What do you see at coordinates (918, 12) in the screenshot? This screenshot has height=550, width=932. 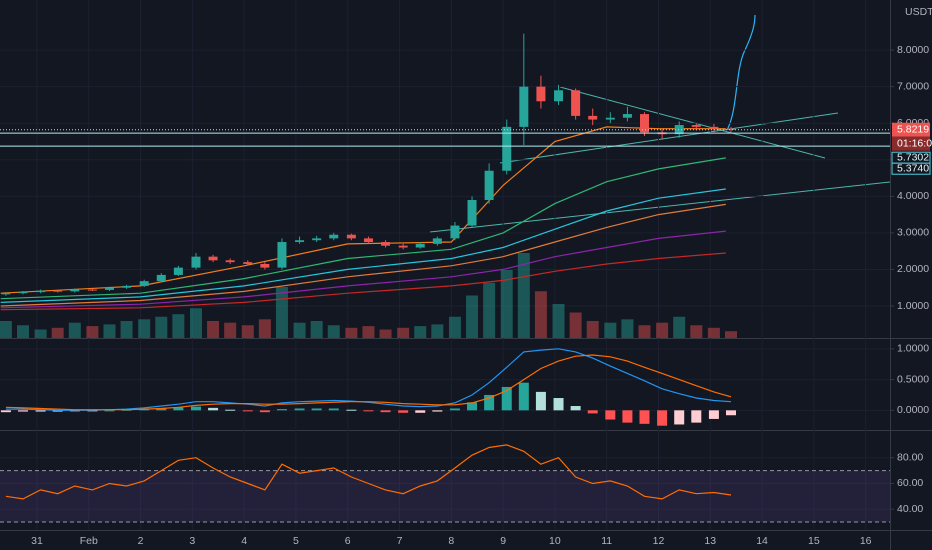 I see `currency: USDT` at bounding box center [918, 12].